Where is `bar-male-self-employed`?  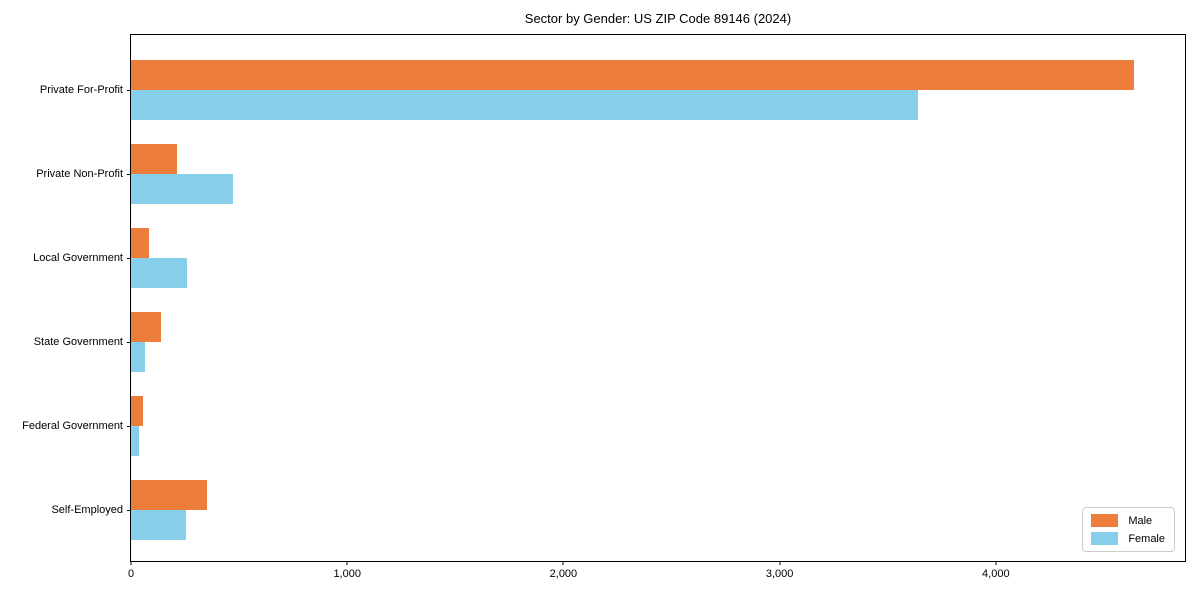
bar-male-self-employed is located at coordinates (169, 495).